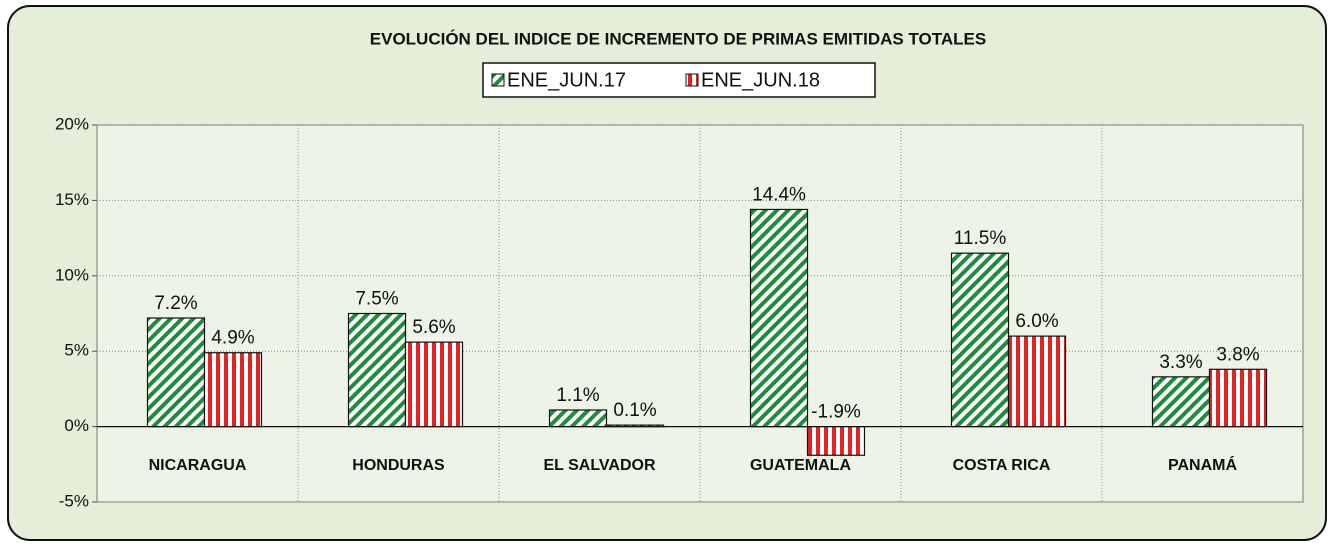  Describe the element at coordinates (577, 395) in the screenshot. I see `data-label: 1.1%` at that location.